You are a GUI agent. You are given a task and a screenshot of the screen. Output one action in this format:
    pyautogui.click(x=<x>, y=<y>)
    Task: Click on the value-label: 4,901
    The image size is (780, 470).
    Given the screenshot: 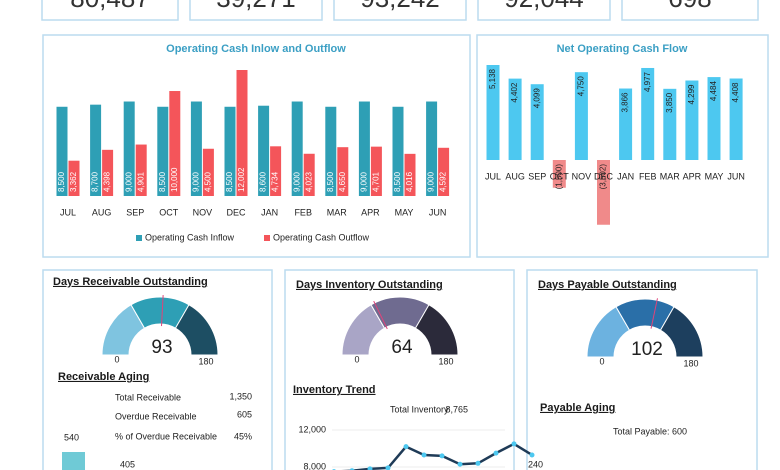 What is the action you would take?
    pyautogui.click(x=140, y=181)
    